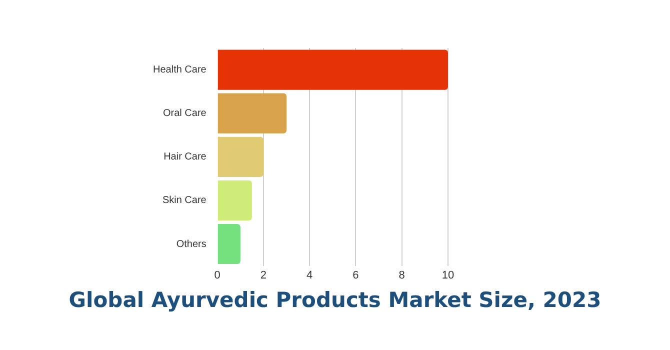 Image resolution: width=670 pixels, height=350 pixels. What do you see at coordinates (217, 275) in the screenshot?
I see `x-tick-label: 0` at bounding box center [217, 275].